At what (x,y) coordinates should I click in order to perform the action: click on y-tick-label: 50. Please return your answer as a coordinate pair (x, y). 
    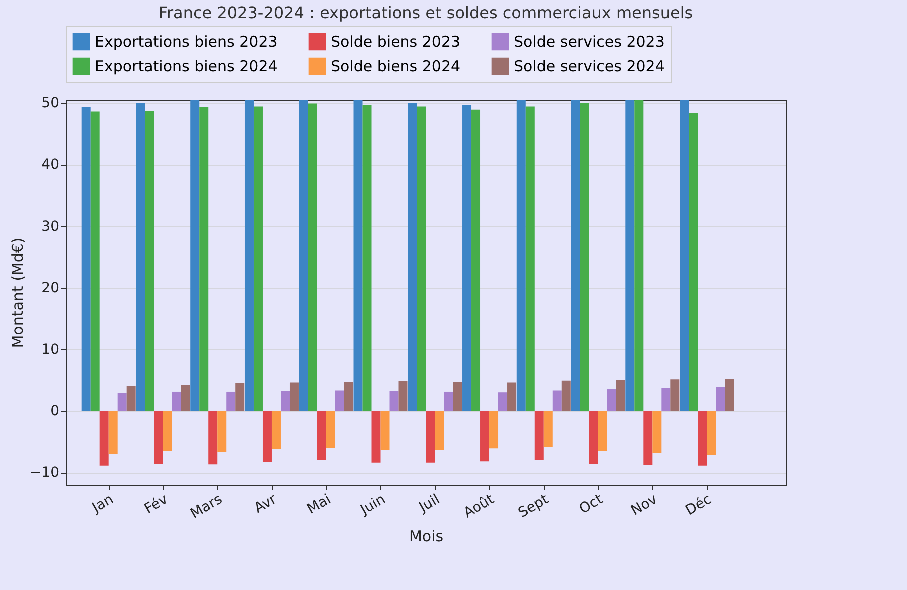
    Looking at the image, I should click on (51, 104).